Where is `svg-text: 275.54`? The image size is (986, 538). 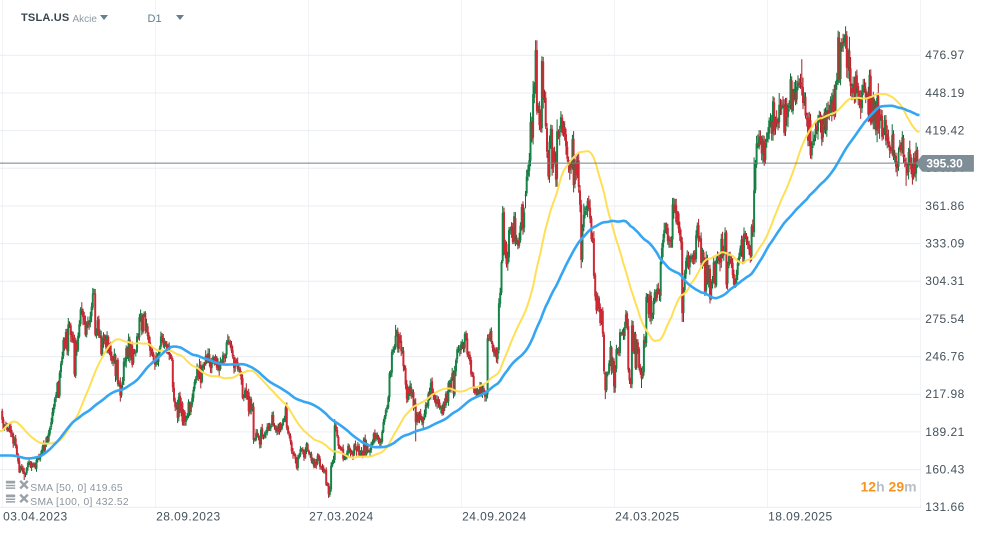
svg-text: 275.54 is located at coordinates (944, 319).